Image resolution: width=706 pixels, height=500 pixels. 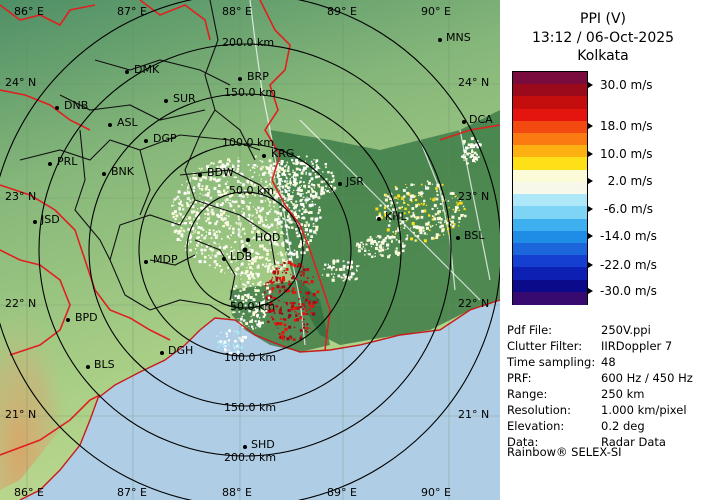 I want to click on product-title: PPI (V), so click(x=603, y=19).